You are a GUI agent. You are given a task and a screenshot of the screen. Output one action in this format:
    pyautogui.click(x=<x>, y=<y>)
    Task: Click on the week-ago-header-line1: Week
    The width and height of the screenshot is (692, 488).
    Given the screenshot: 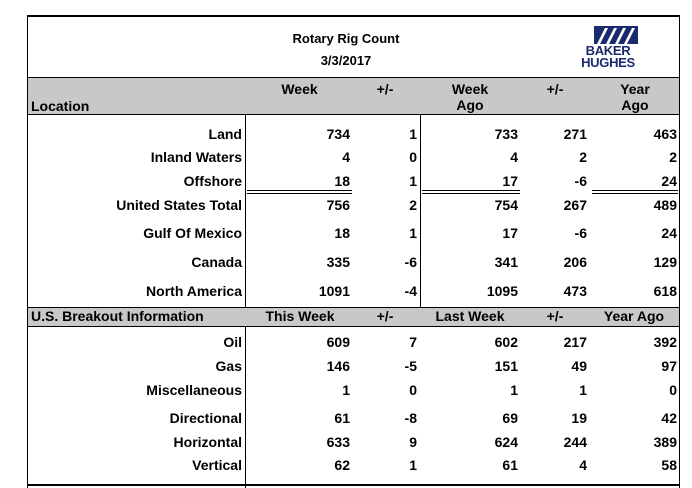 What is the action you would take?
    pyautogui.click(x=470, y=89)
    